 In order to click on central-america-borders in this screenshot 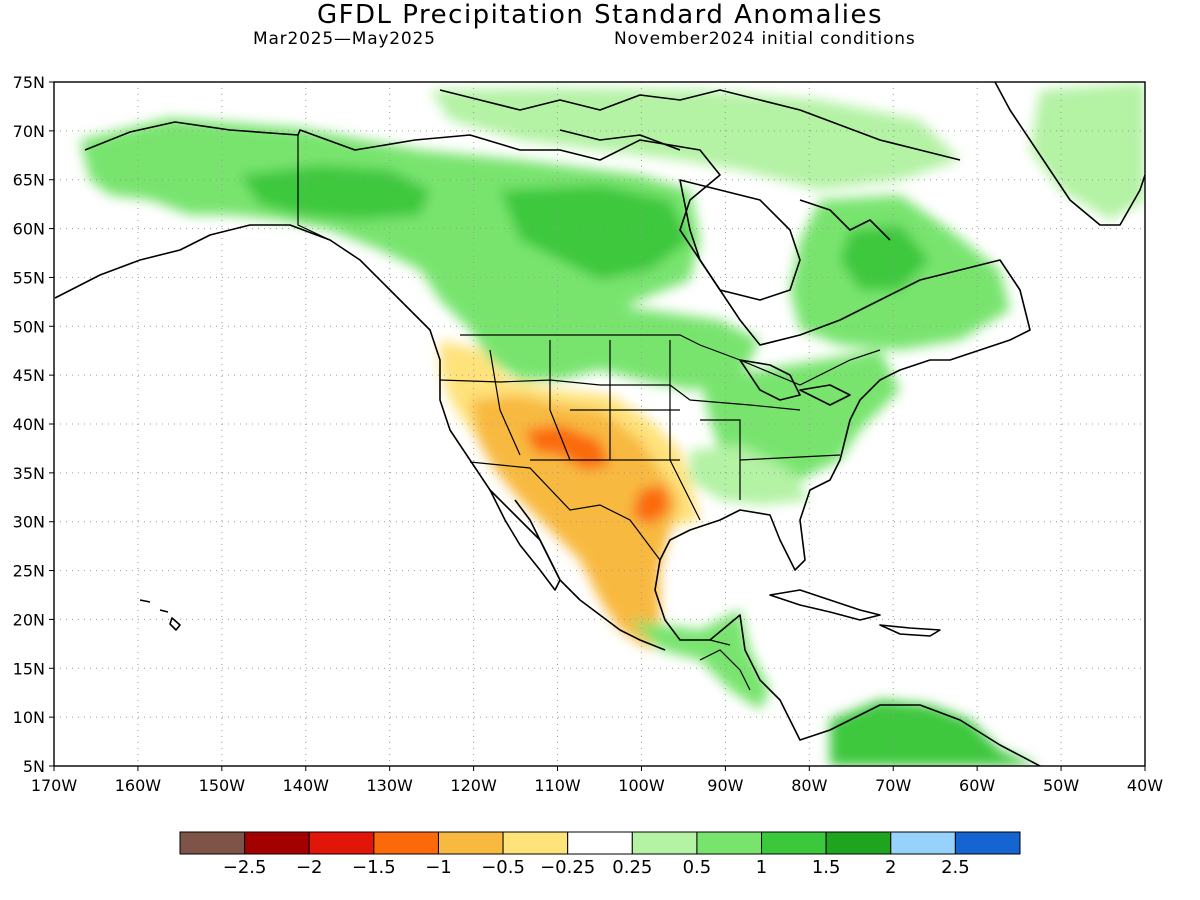, I will do `click(725, 665)`.